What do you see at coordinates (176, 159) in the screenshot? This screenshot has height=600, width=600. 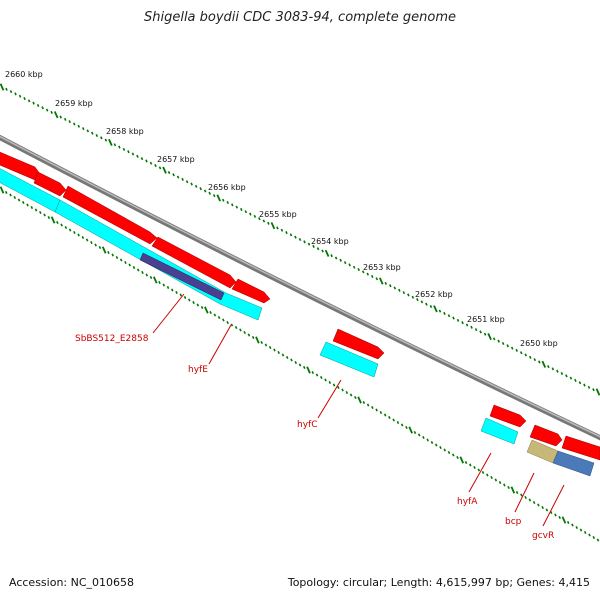 I see `kbp-label: 2657 kbp` at bounding box center [176, 159].